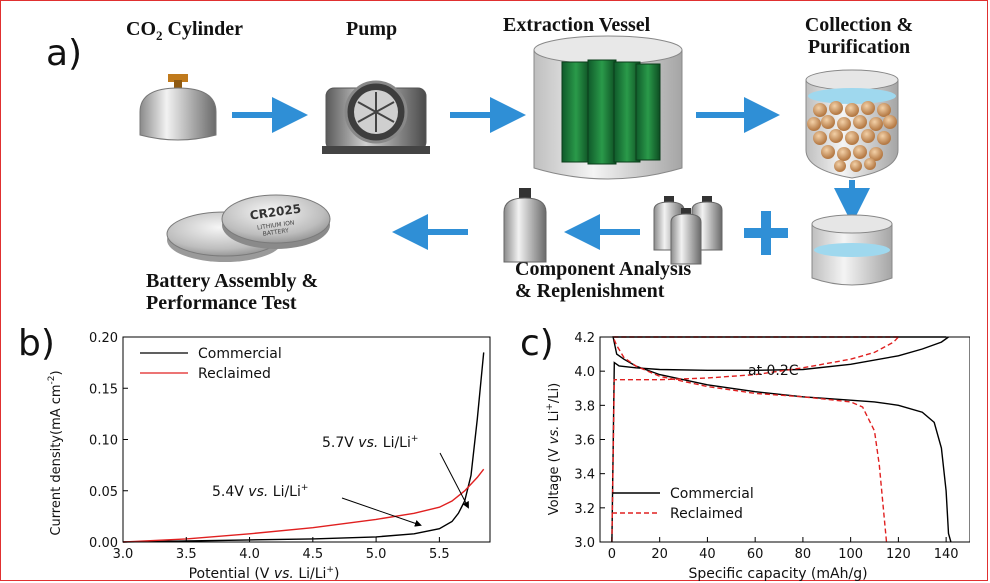  What do you see at coordinates (584, 509) in the screenshot?
I see `y-tick-label: 3.2` at bounding box center [584, 509].